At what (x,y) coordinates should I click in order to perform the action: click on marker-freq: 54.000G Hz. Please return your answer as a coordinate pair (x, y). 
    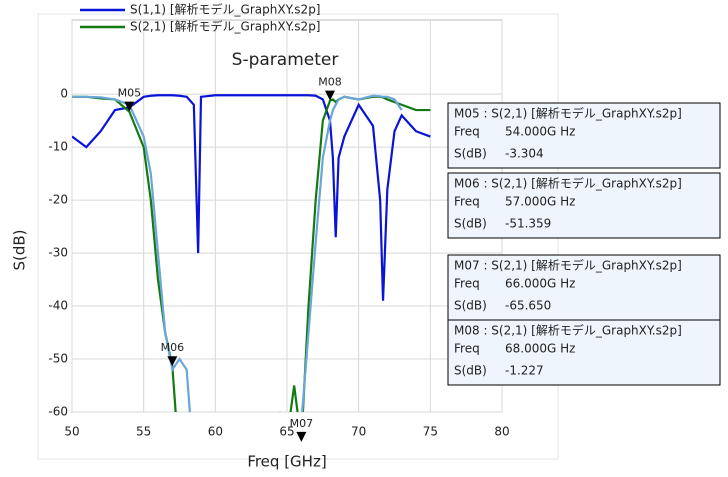
    Looking at the image, I should click on (540, 132).